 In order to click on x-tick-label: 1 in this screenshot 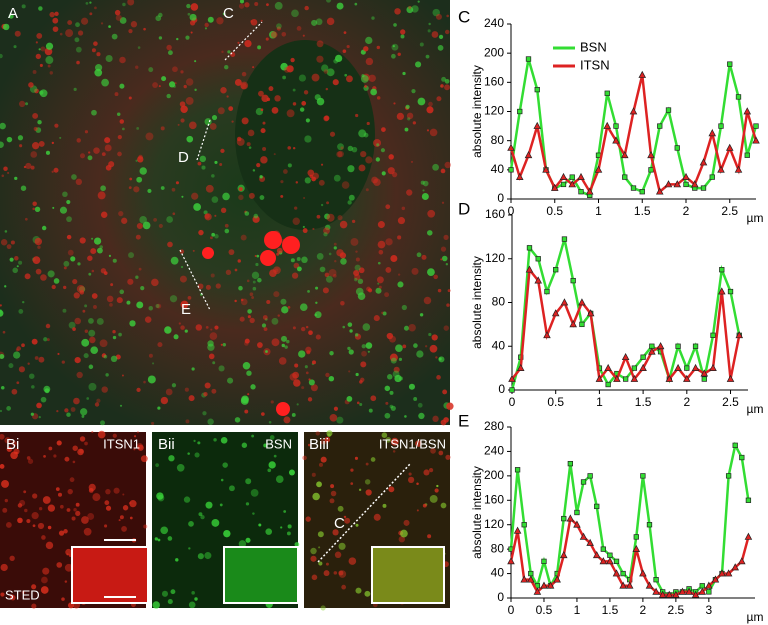, I will do `click(598, 211)`.